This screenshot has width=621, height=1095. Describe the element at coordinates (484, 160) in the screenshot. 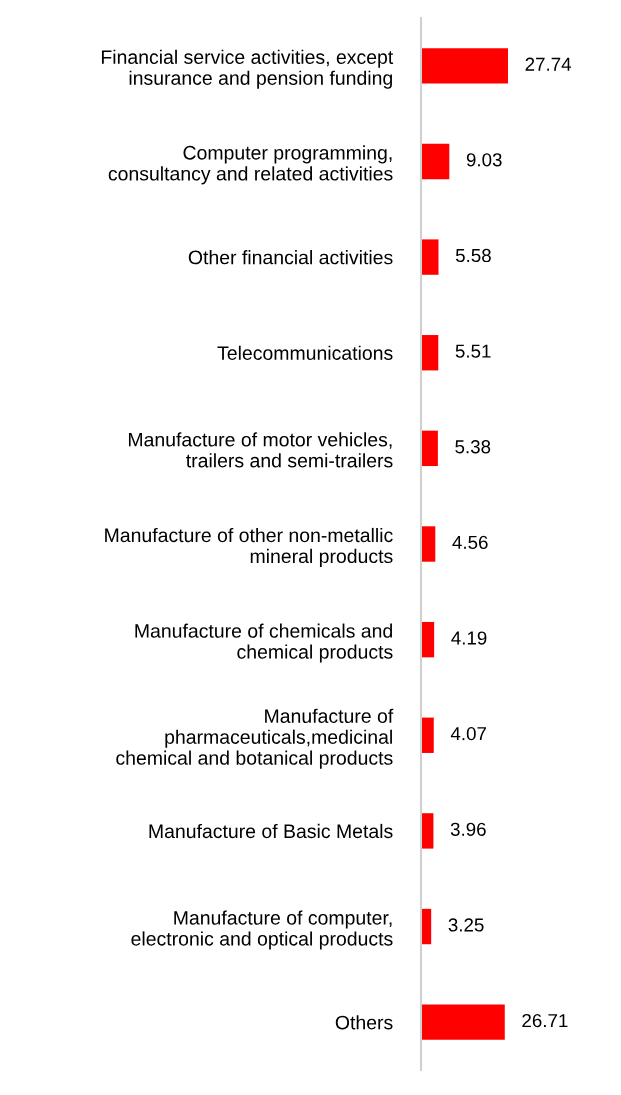

I see `data-label: 9.03` at that location.